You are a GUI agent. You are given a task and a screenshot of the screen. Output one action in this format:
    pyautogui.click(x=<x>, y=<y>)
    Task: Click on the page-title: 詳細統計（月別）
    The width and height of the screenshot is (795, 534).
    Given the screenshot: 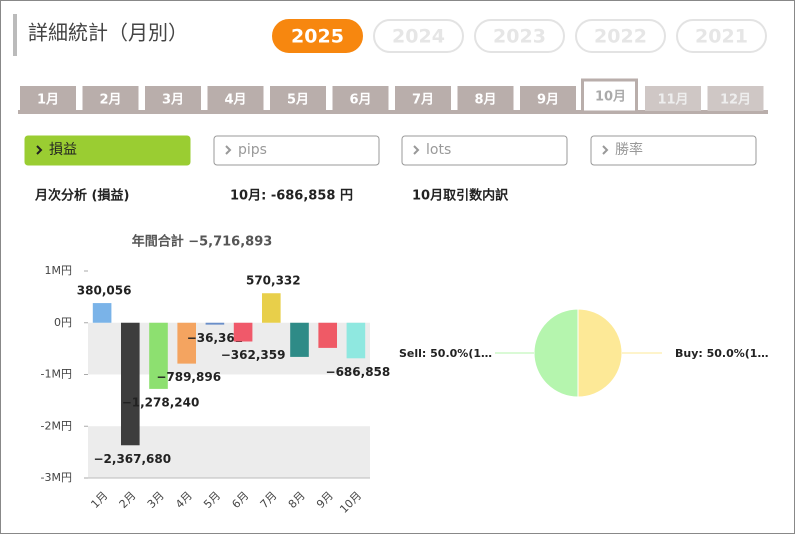 What is the action you would take?
    pyautogui.click(x=108, y=33)
    